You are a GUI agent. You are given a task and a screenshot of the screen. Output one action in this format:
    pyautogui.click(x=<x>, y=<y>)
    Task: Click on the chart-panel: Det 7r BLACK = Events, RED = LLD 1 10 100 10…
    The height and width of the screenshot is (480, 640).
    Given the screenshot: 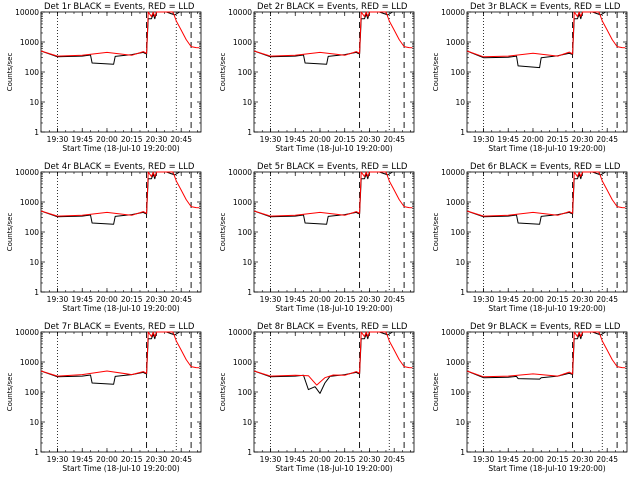 What is the action you would take?
    pyautogui.click(x=104, y=397)
    